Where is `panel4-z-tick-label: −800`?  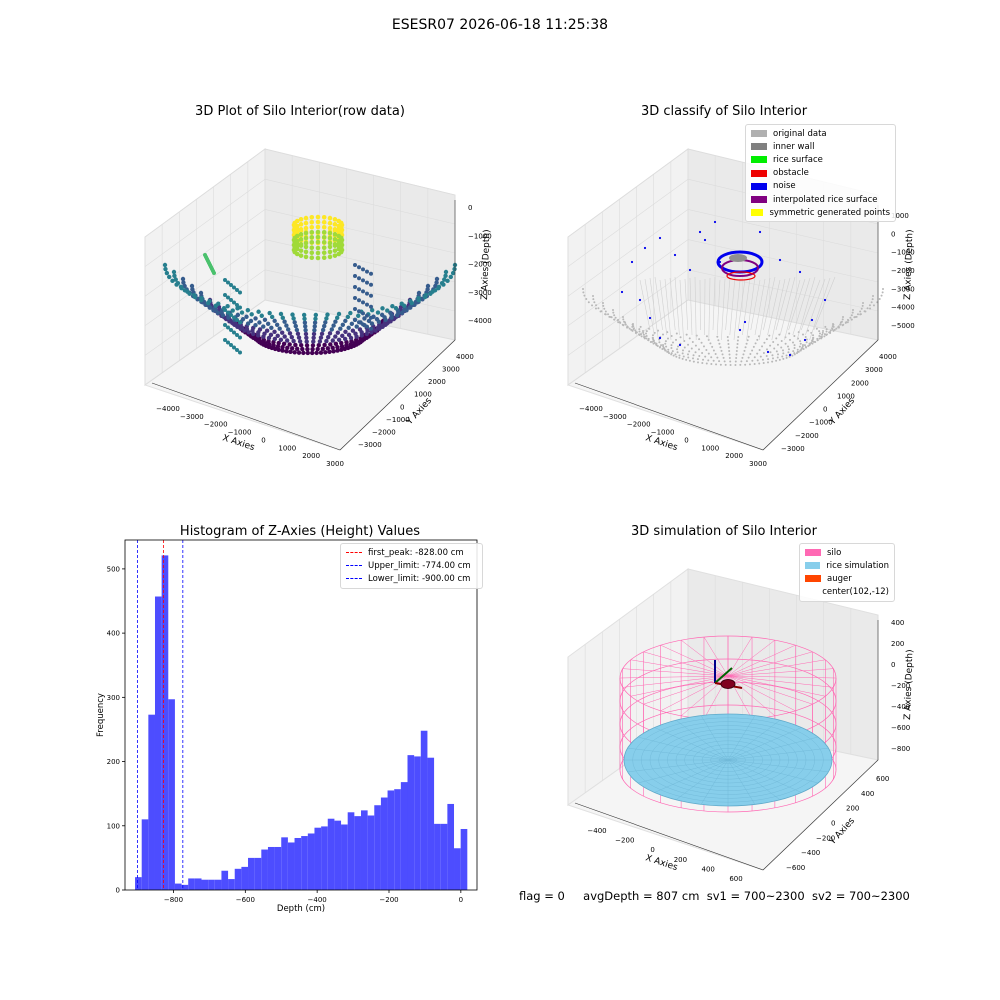 panel4-z-tick-label: −800 is located at coordinates (900, 749).